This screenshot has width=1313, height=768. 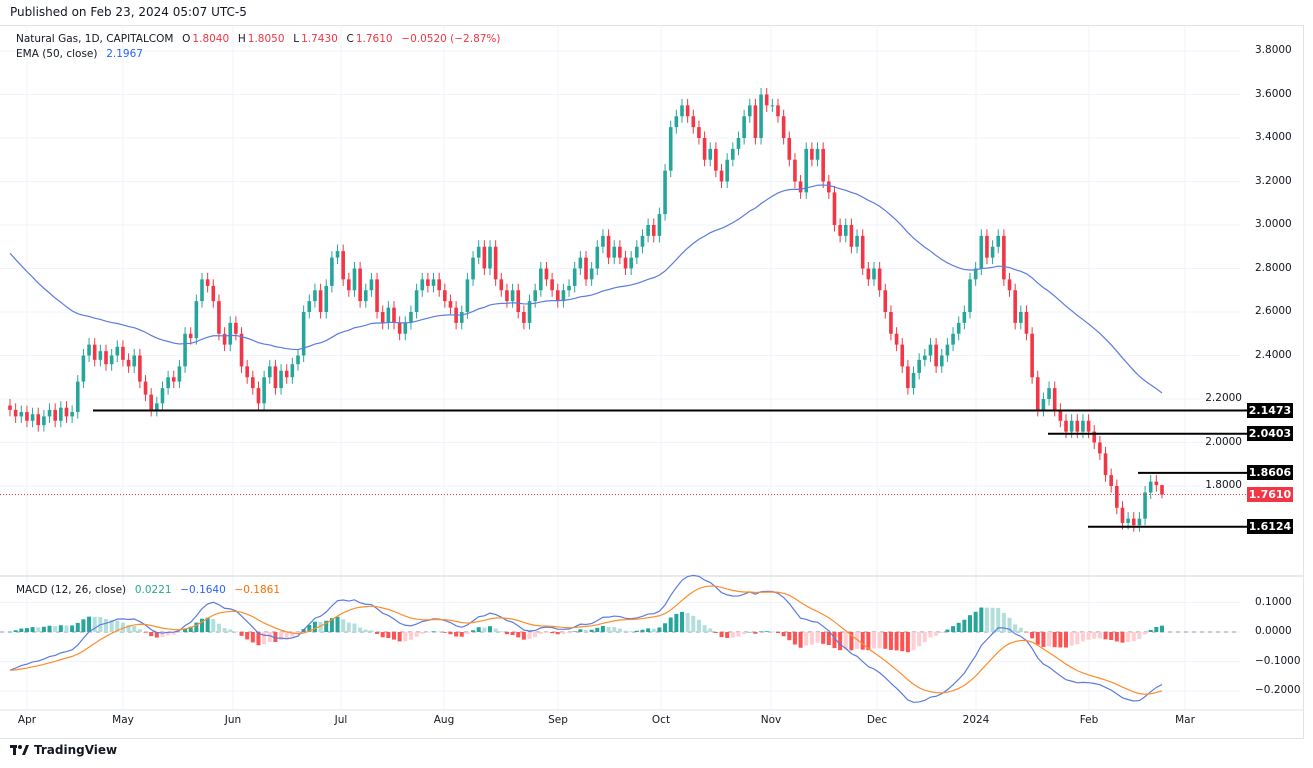 What do you see at coordinates (266, 39) in the screenshot?
I see `high-value: 1.8050` at bounding box center [266, 39].